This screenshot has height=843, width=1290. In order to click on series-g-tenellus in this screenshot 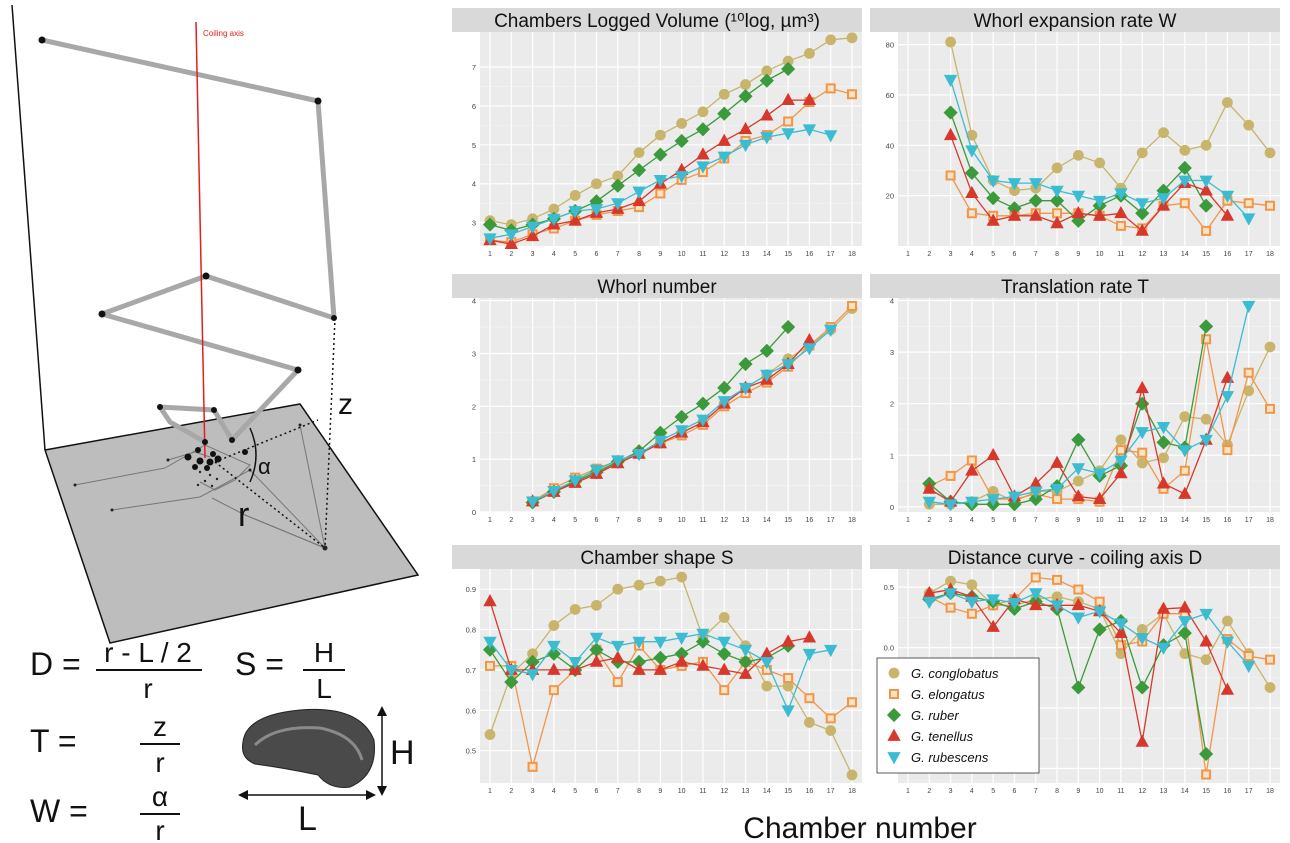, I will do `click(650, 170)`.